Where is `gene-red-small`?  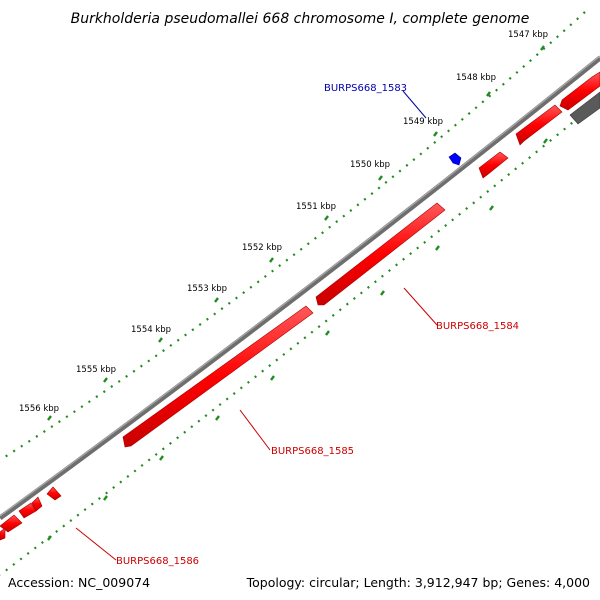
gene-red-small is located at coordinates (493, 165).